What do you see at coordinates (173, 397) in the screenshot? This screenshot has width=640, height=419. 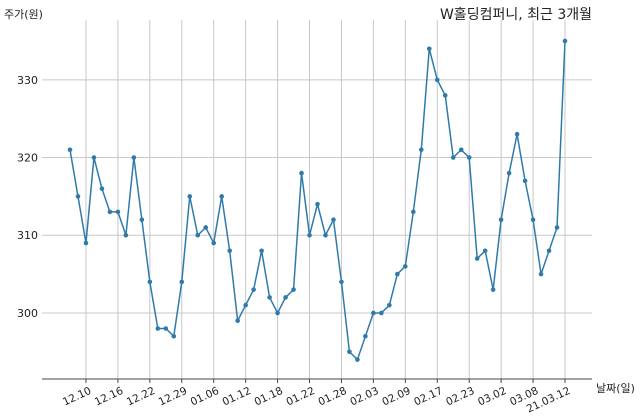 I see `x-tick-label: 12.29` at bounding box center [173, 397].